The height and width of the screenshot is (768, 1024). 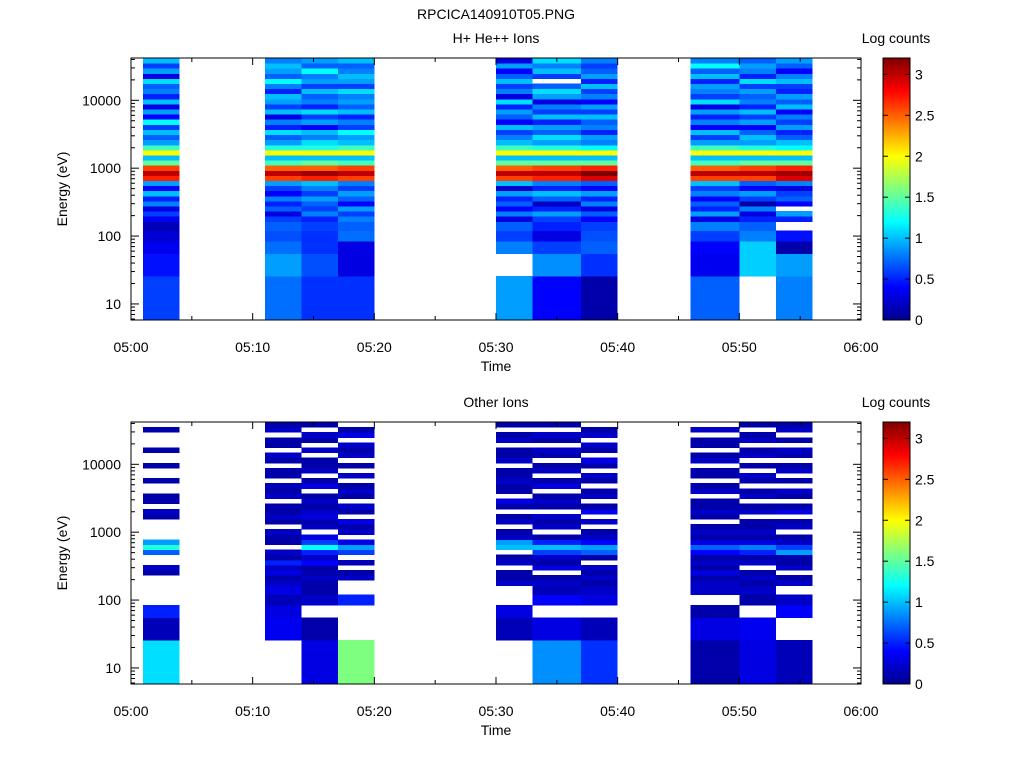 What do you see at coordinates (105, 168) in the screenshot?
I see `y-tick-label: 1000` at bounding box center [105, 168].